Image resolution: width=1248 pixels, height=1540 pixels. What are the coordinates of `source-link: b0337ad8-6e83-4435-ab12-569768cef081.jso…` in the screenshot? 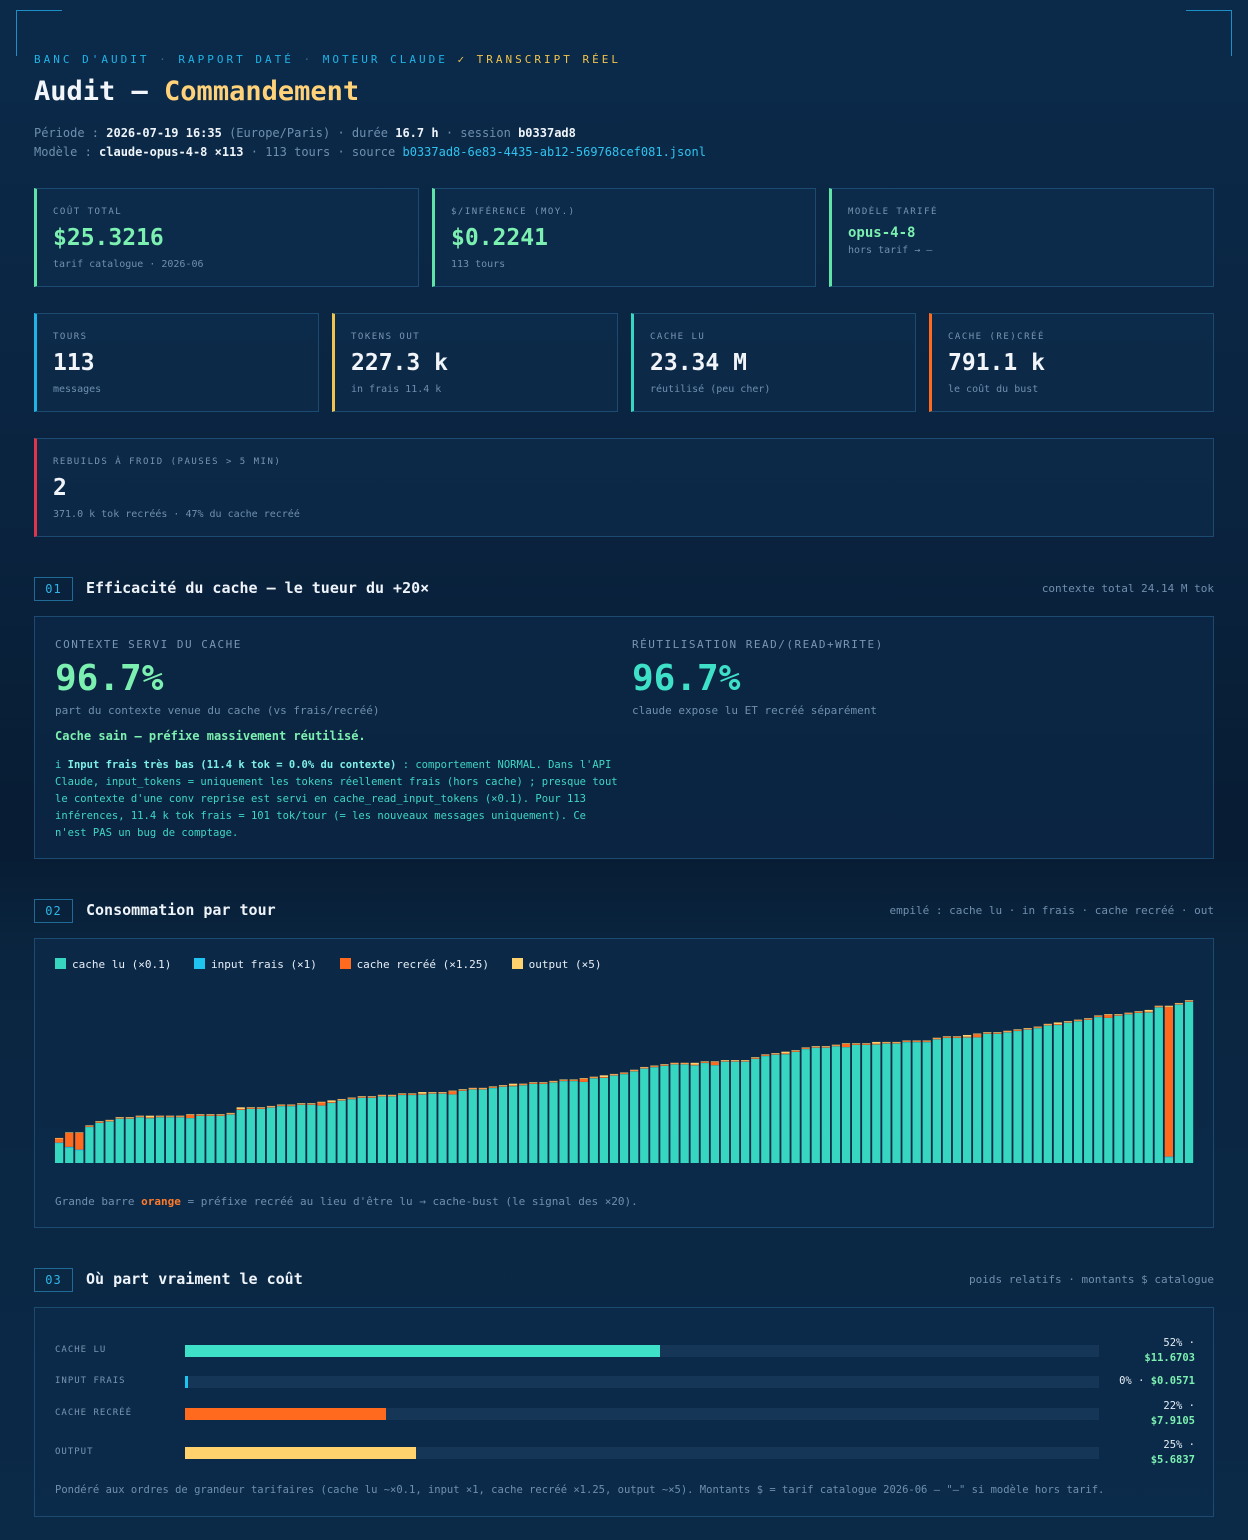 It's located at (554, 152).